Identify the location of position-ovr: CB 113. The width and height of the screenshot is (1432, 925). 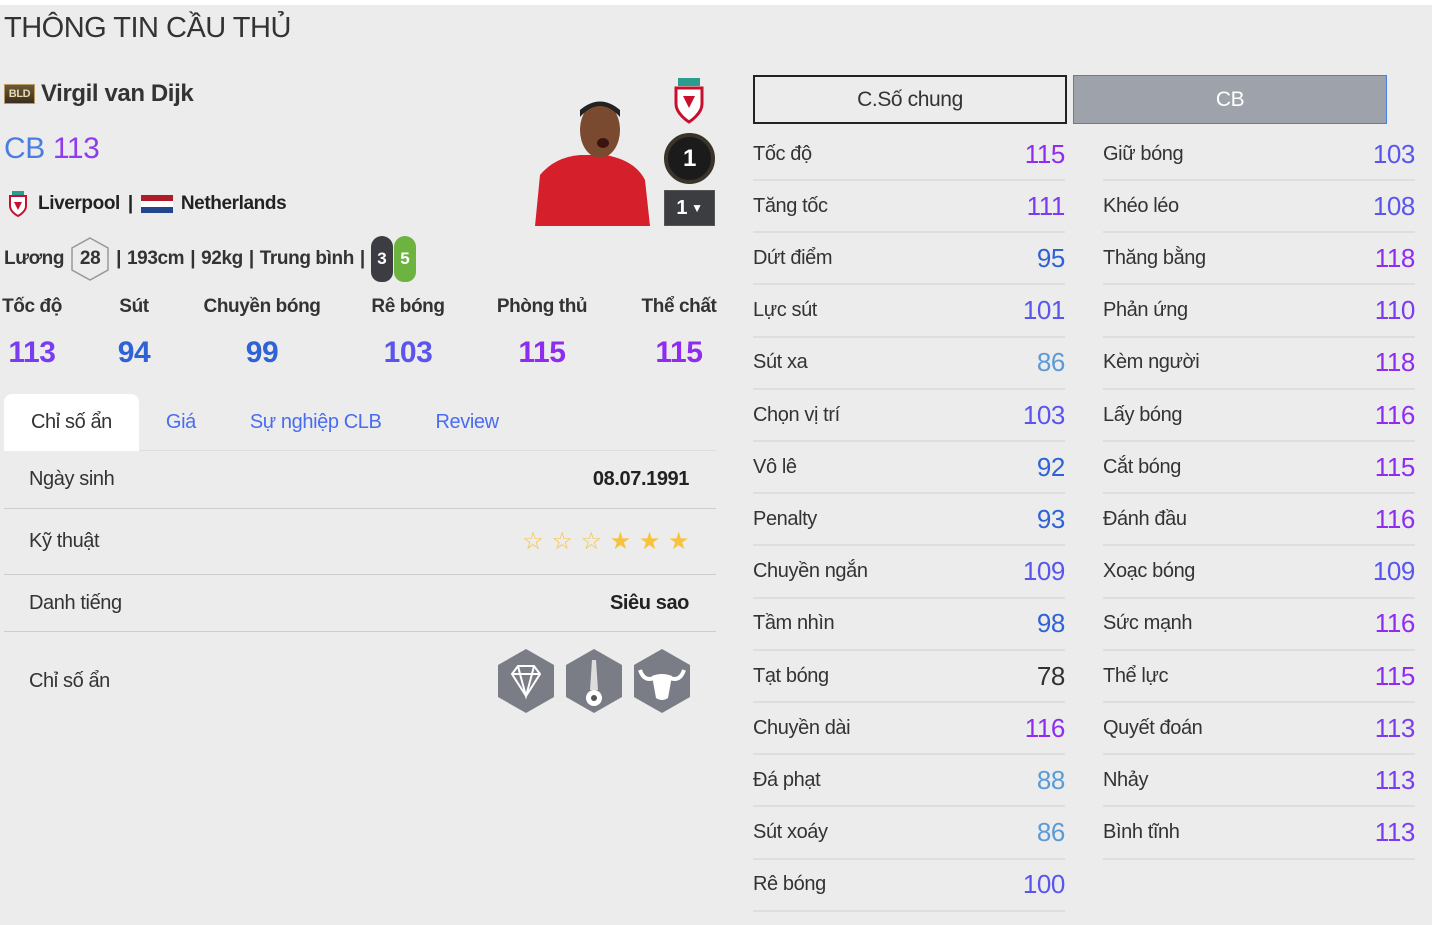
(52, 149).